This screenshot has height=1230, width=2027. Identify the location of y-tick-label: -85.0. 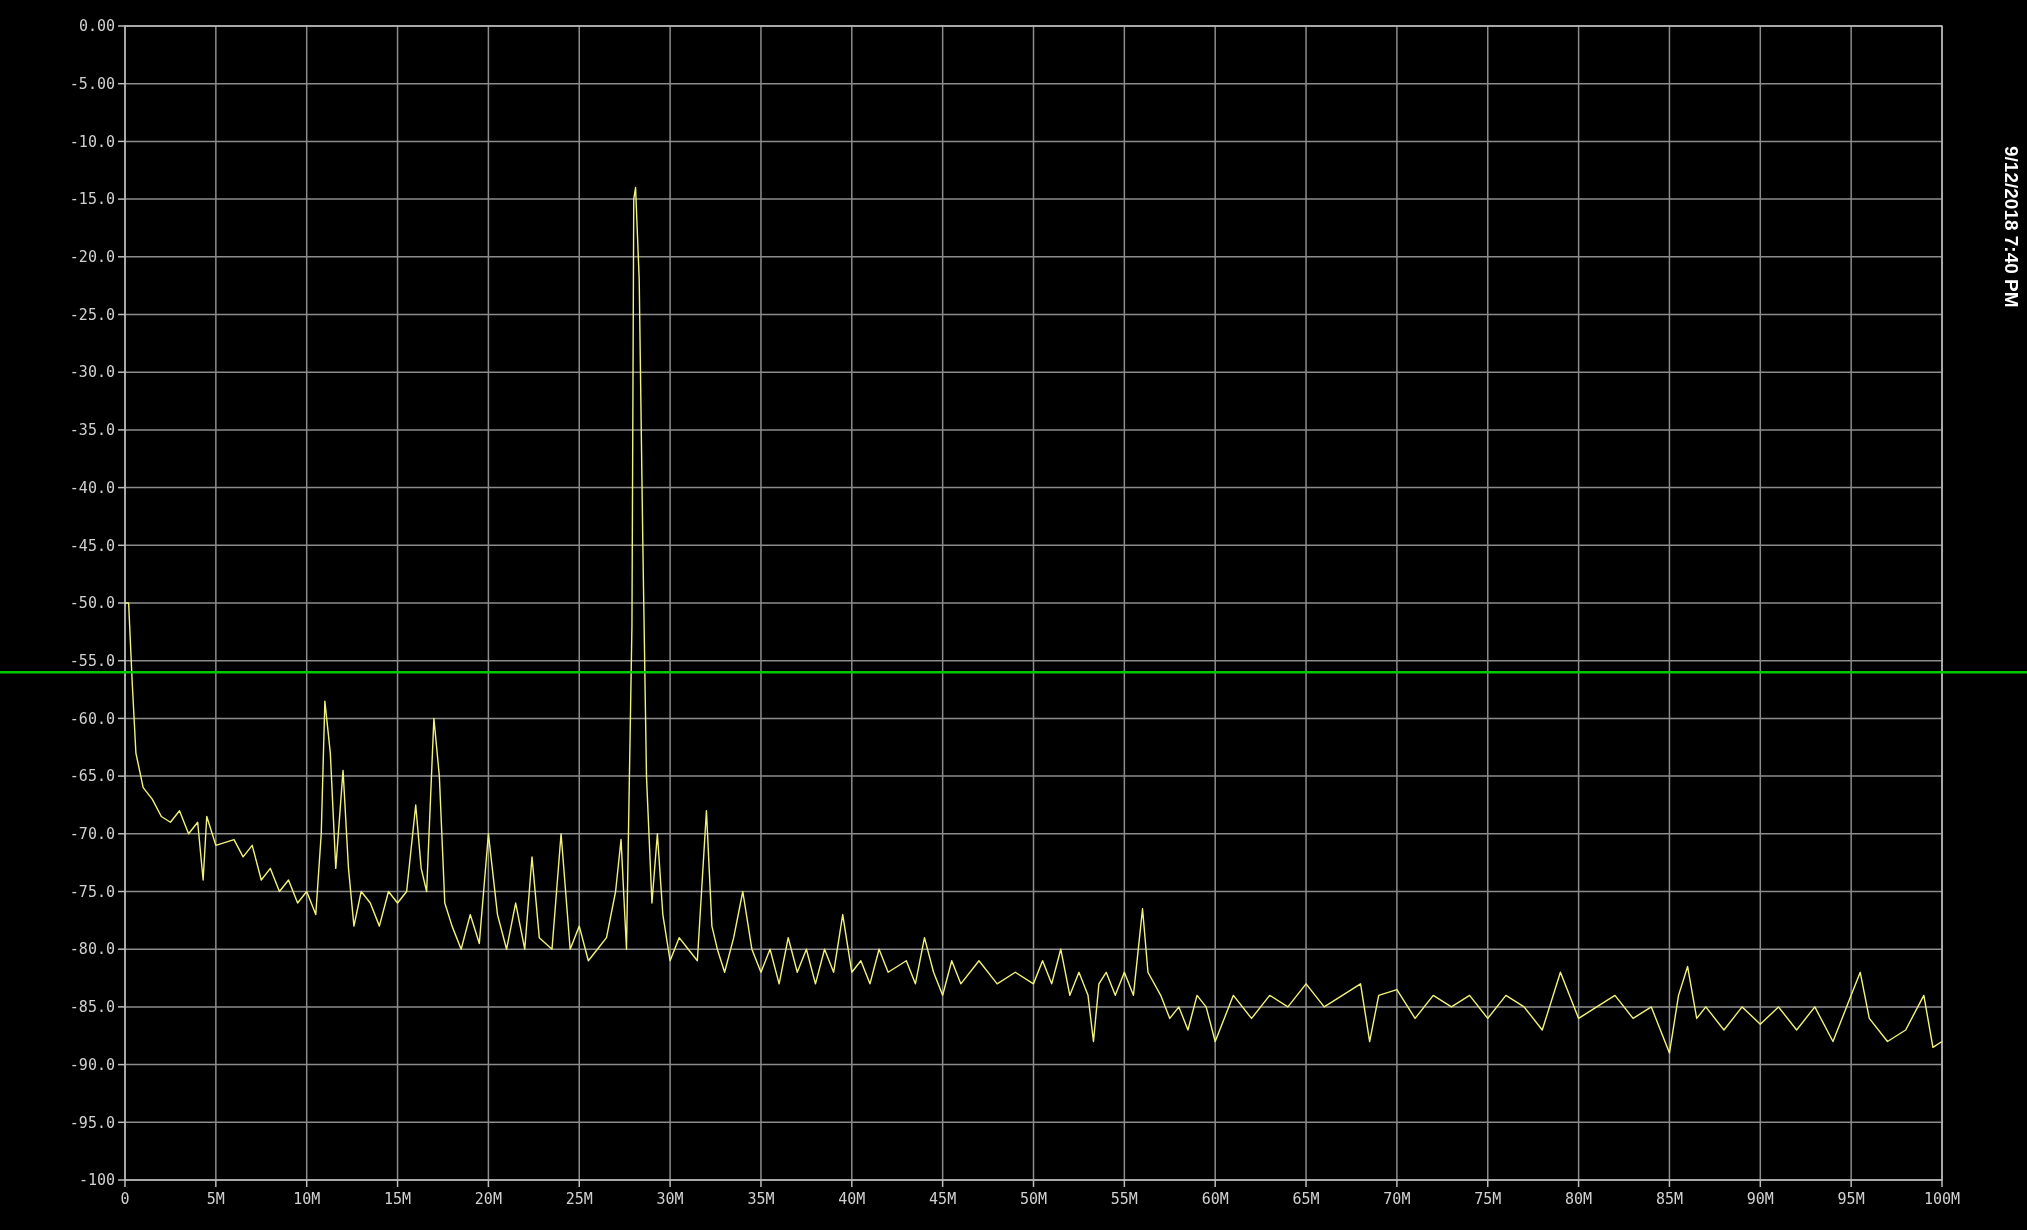
(92, 1007).